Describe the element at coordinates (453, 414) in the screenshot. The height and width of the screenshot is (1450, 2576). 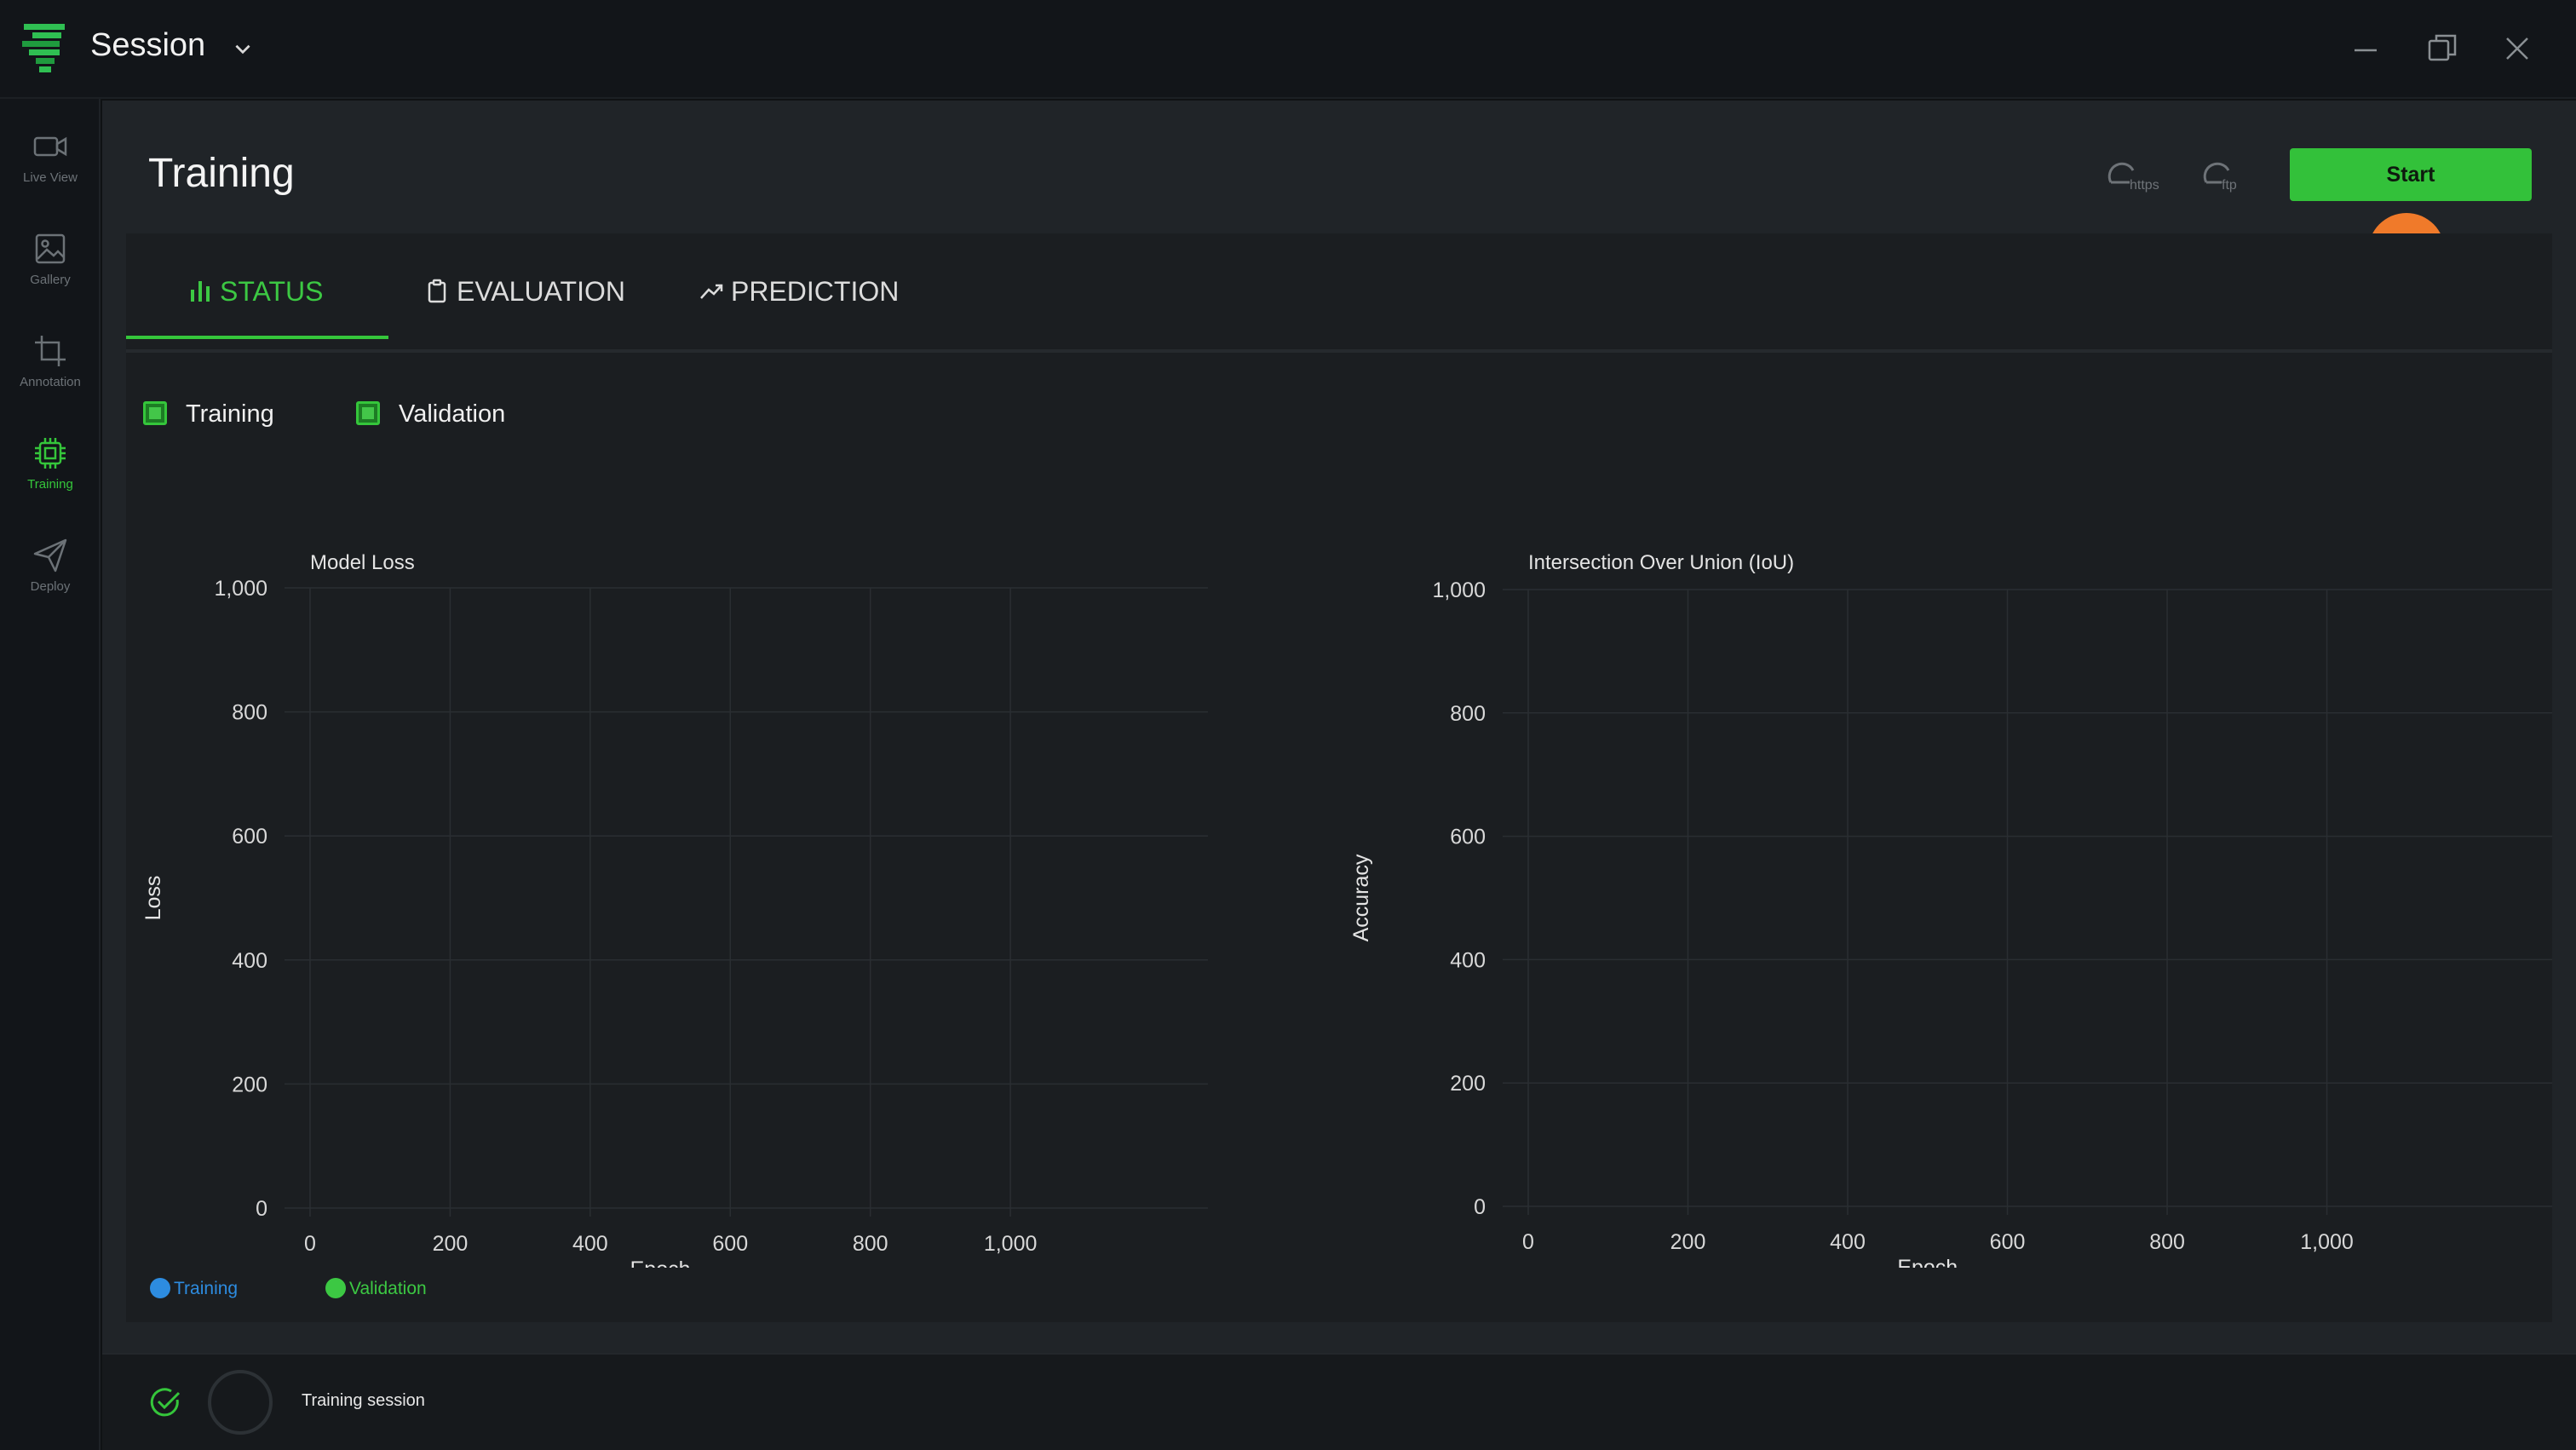
I see `toggle-label: Validation` at that location.